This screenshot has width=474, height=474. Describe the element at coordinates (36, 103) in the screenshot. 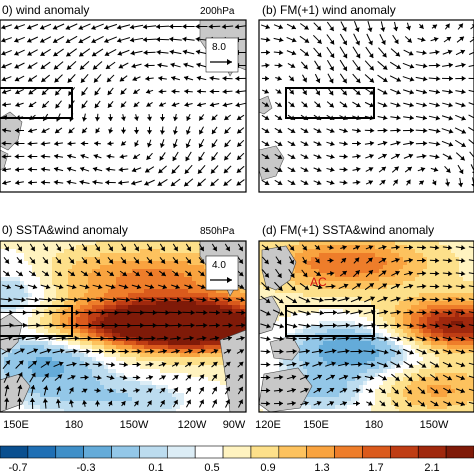

I see `nino-box` at that location.